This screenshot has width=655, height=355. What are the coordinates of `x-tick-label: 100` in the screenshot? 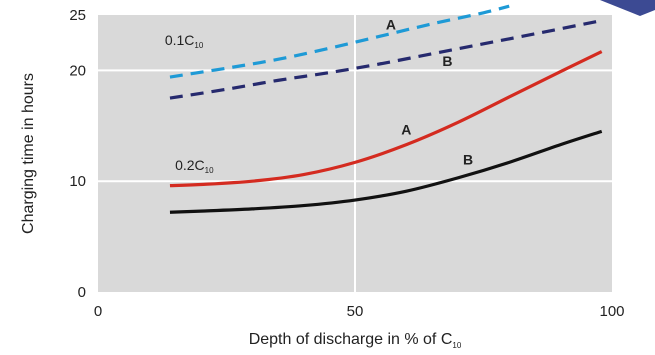 It's located at (611, 311).